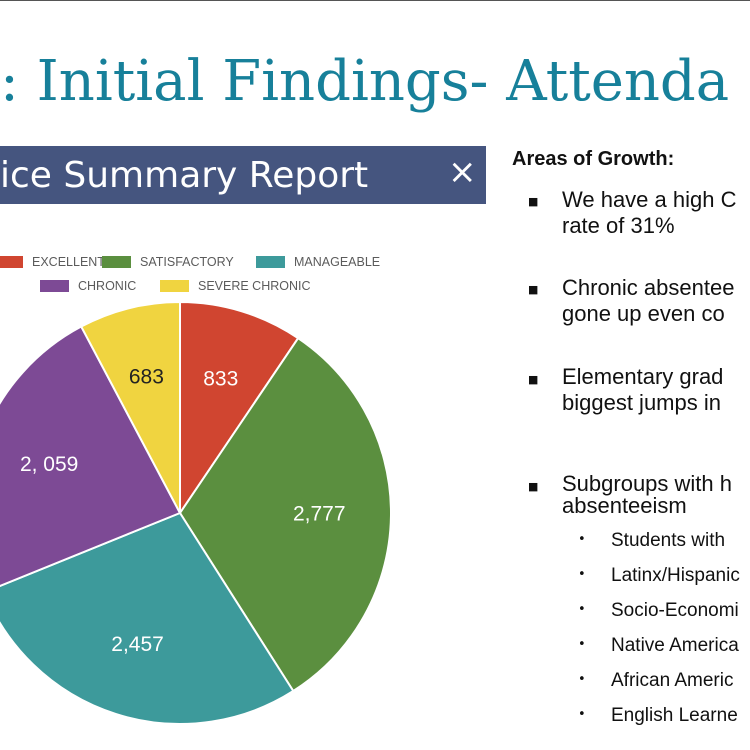  What do you see at coordinates (270, 262) in the screenshot?
I see `legend-swatch-manageable` at bounding box center [270, 262].